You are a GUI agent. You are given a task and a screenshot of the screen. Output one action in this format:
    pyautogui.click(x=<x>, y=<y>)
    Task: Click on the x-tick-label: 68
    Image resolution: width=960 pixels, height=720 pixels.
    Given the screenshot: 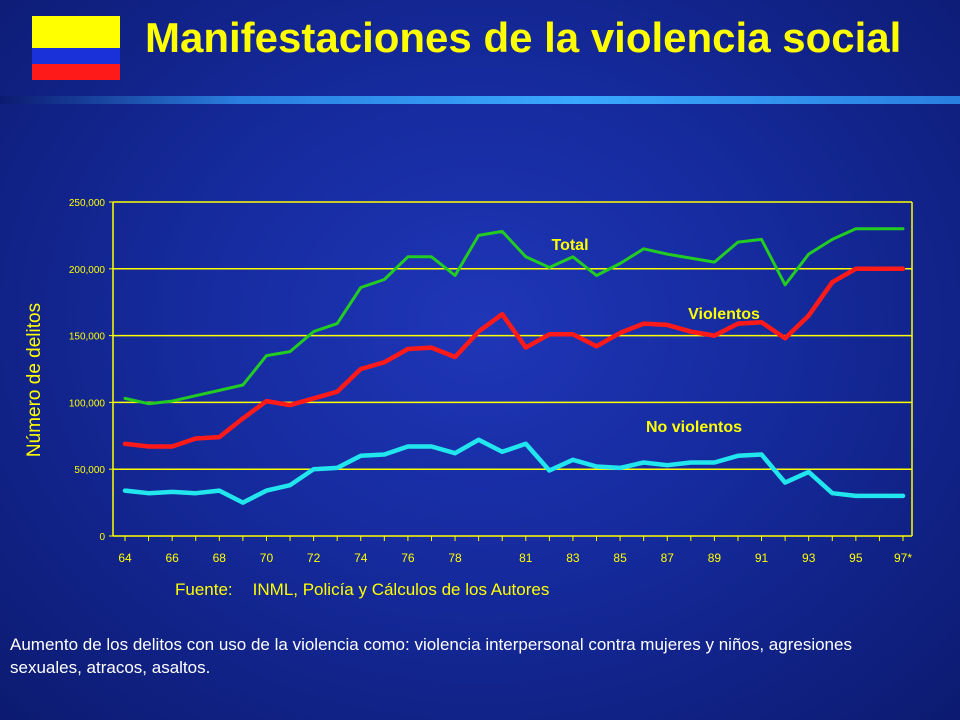 What is the action you would take?
    pyautogui.click(x=220, y=558)
    